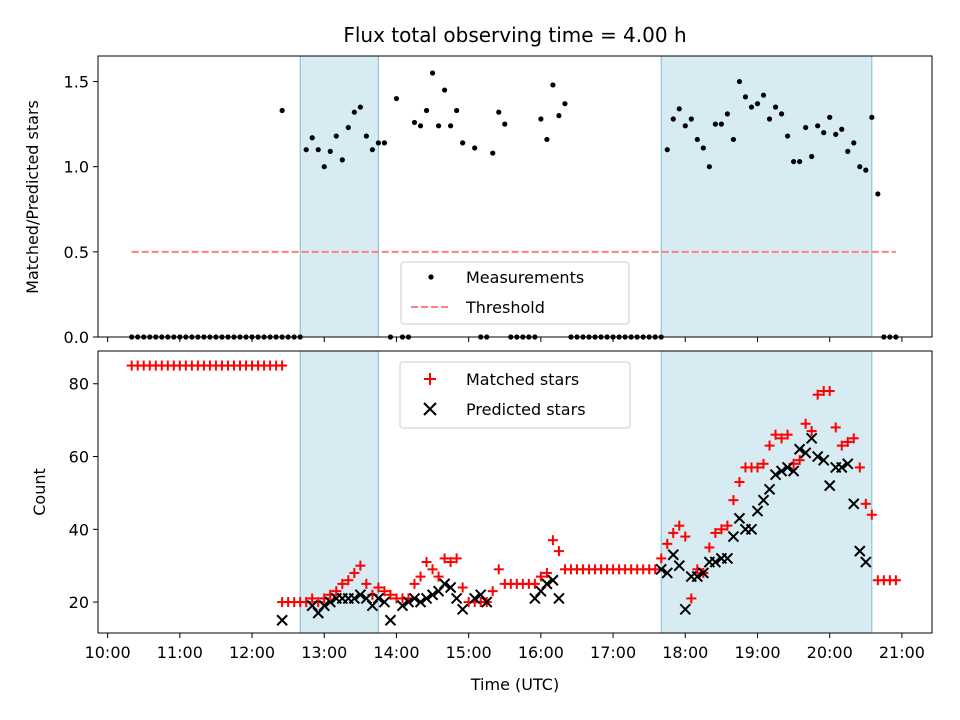 Image resolution: width=960 pixels, height=720 pixels. I want to click on x-tick-label: 13:00, so click(324, 652).